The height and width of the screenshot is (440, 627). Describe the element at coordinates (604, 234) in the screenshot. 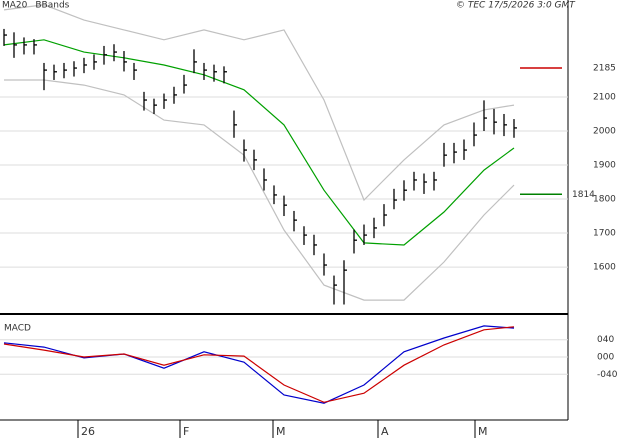

I see `y-tick-label: 1700` at that location.